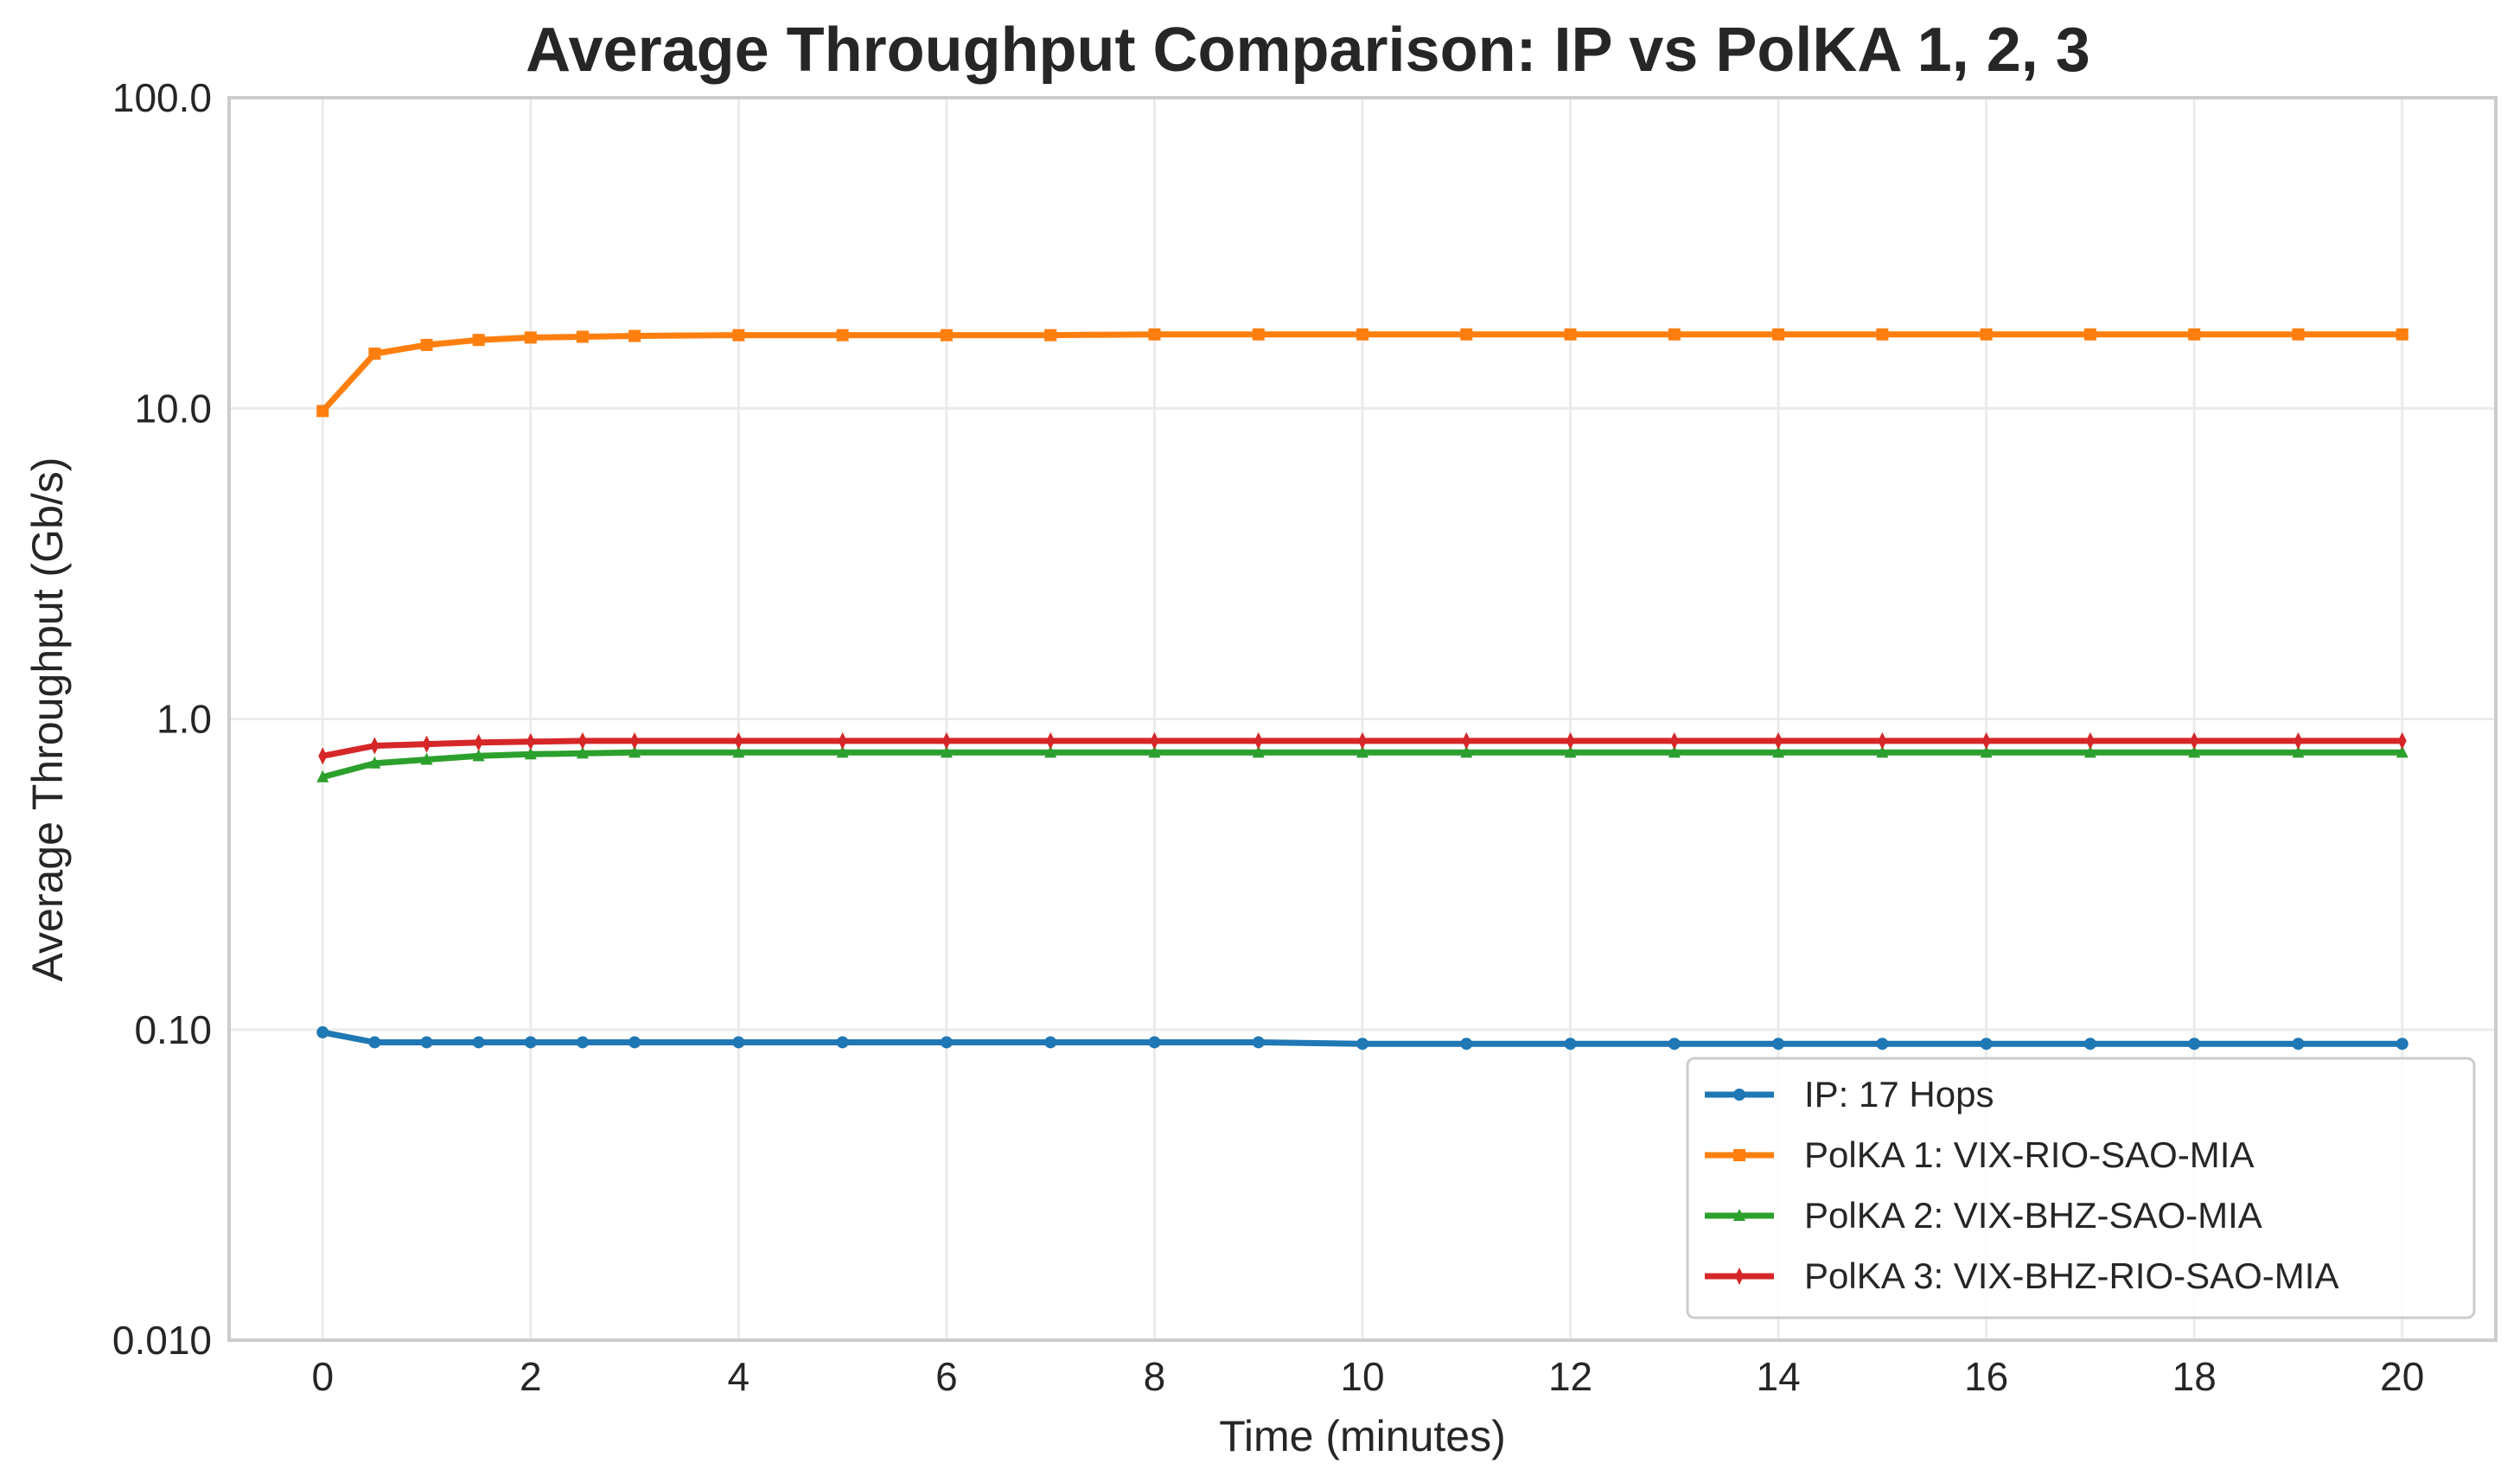 The width and height of the screenshot is (2520, 1482). I want to click on x-tick-label: 4, so click(739, 1376).